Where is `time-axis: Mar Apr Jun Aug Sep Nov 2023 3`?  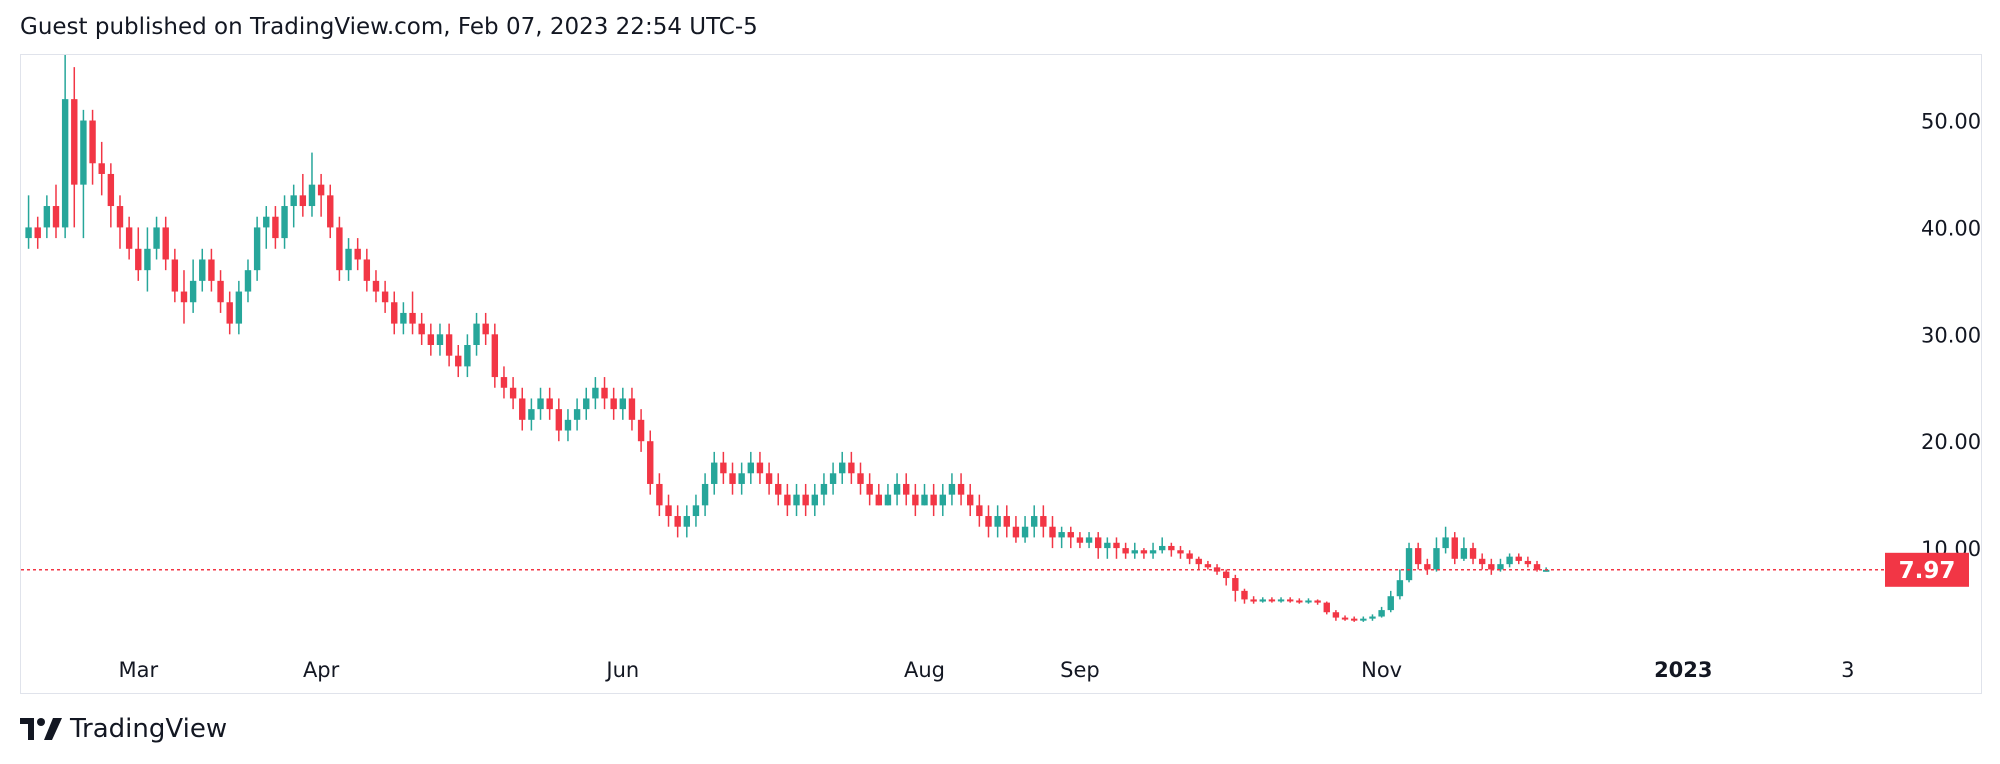 time-axis: Mar Apr Jun Aug Sep Nov 2023 3 is located at coordinates (986, 670).